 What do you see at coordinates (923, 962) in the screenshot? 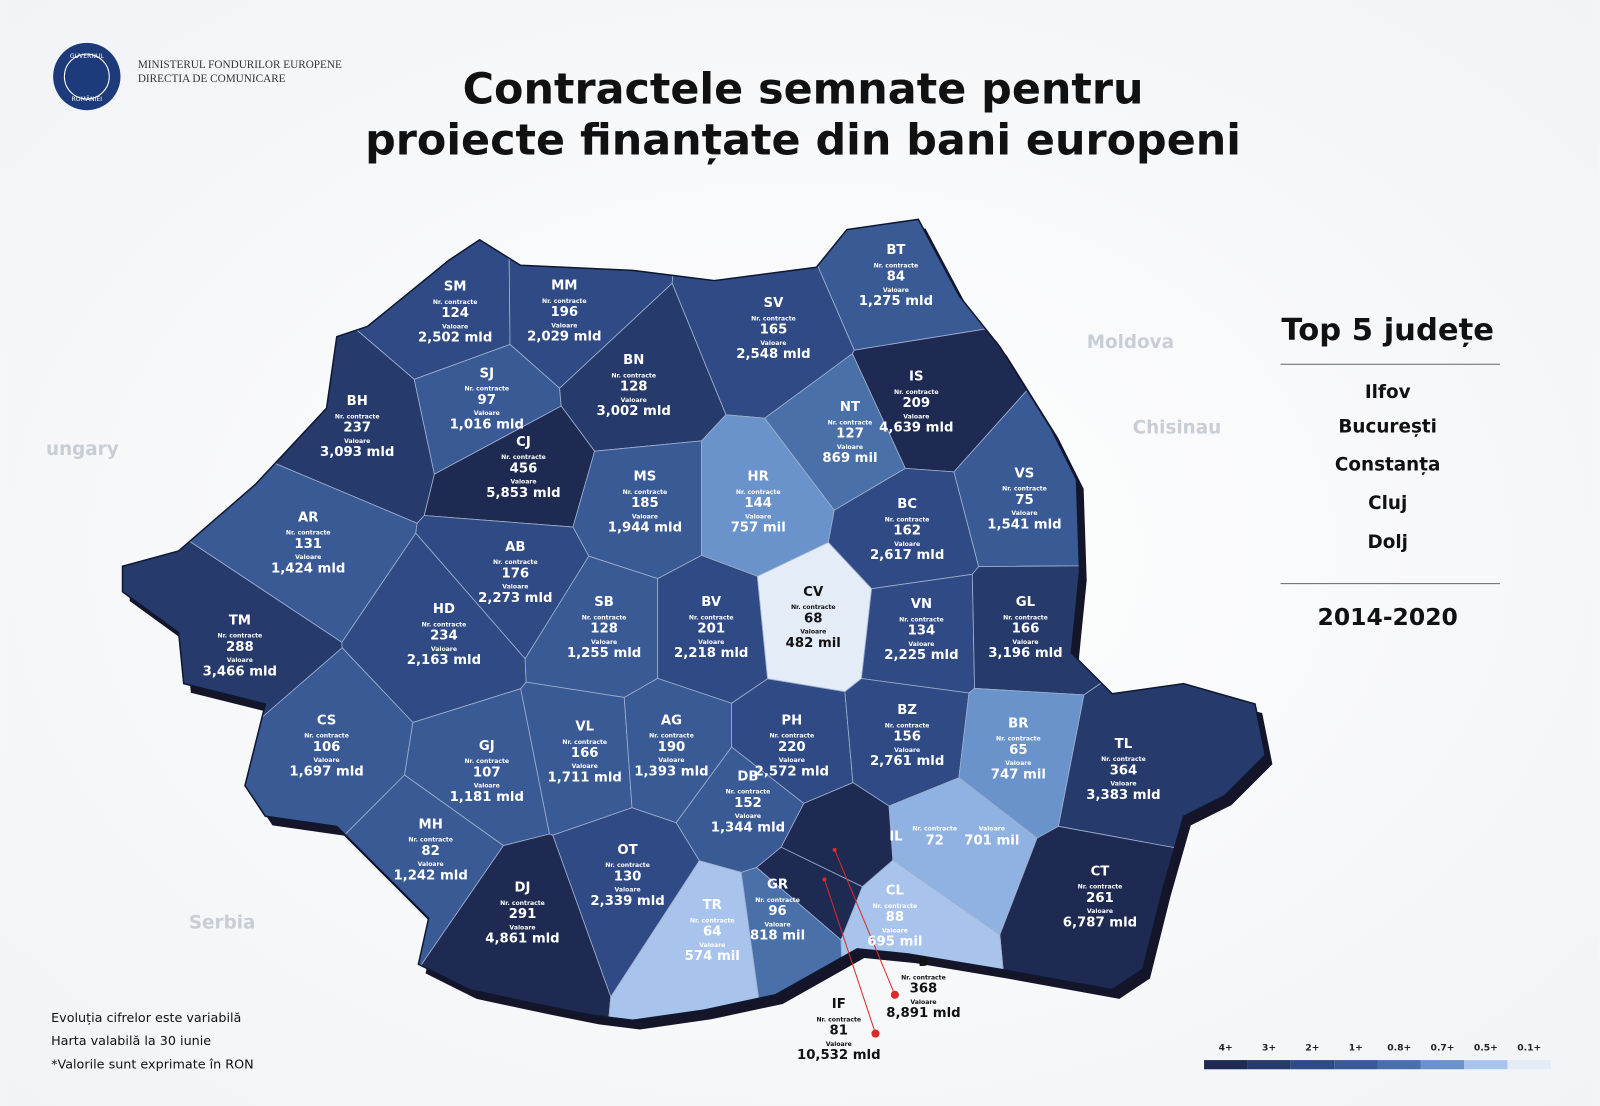
I see `county-code: B` at bounding box center [923, 962].